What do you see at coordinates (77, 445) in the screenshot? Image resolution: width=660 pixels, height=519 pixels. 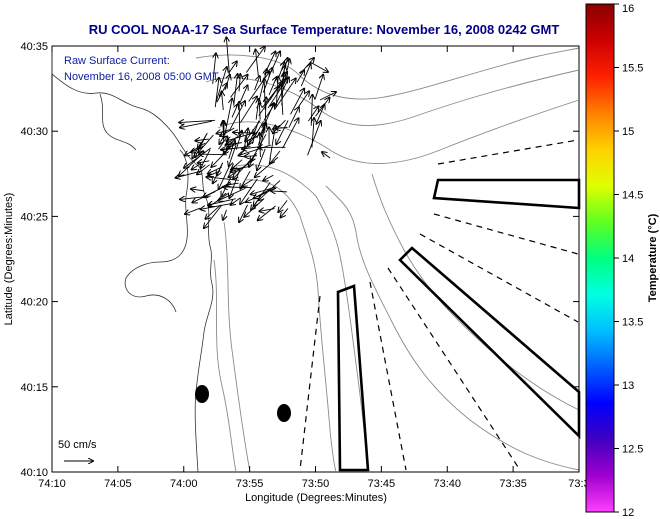 I see `scale-label: 50 cm/s` at bounding box center [77, 445].